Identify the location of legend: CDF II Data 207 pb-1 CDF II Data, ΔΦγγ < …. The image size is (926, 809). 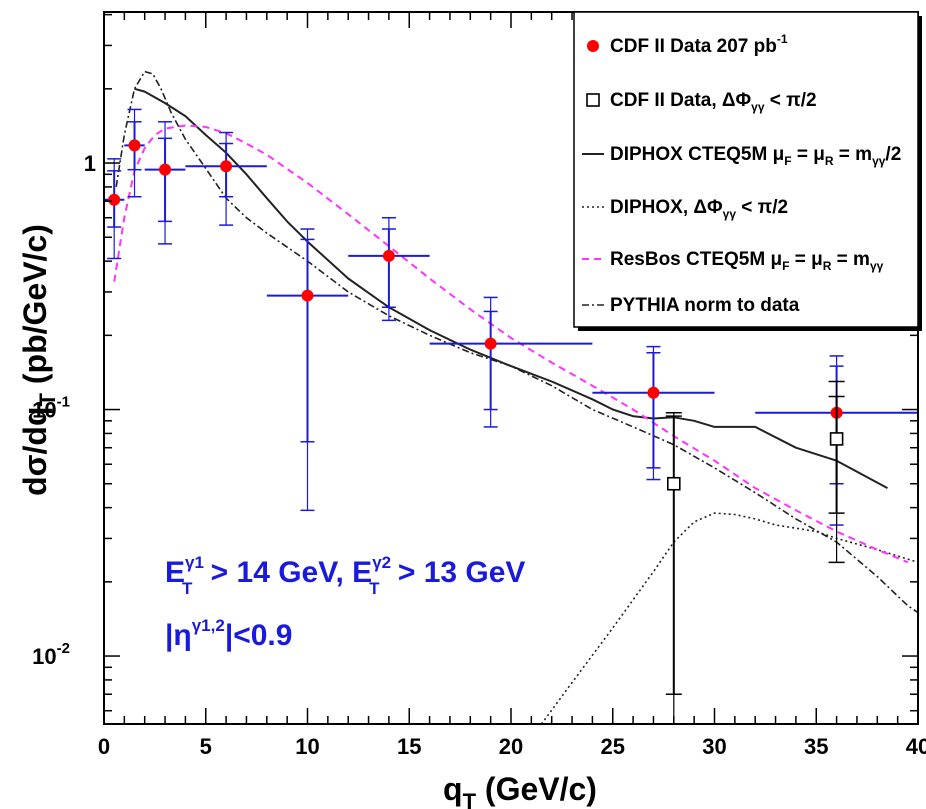
(747, 171).